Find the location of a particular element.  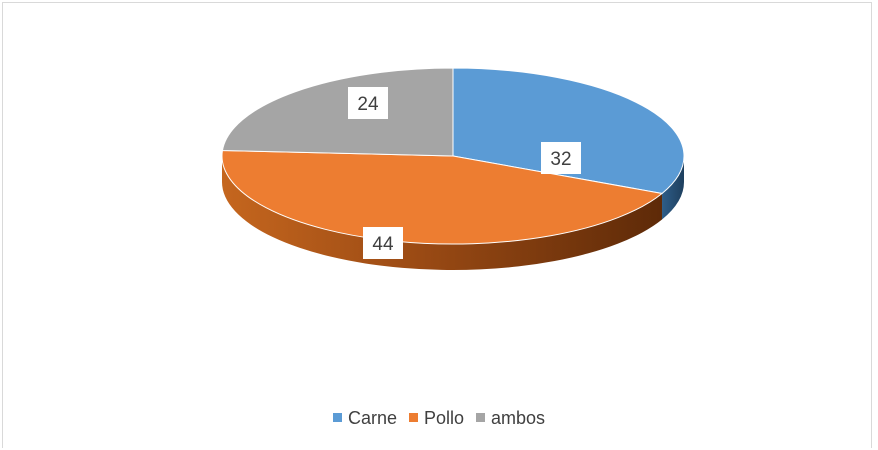

data-label-carne: 32 is located at coordinates (561, 158).